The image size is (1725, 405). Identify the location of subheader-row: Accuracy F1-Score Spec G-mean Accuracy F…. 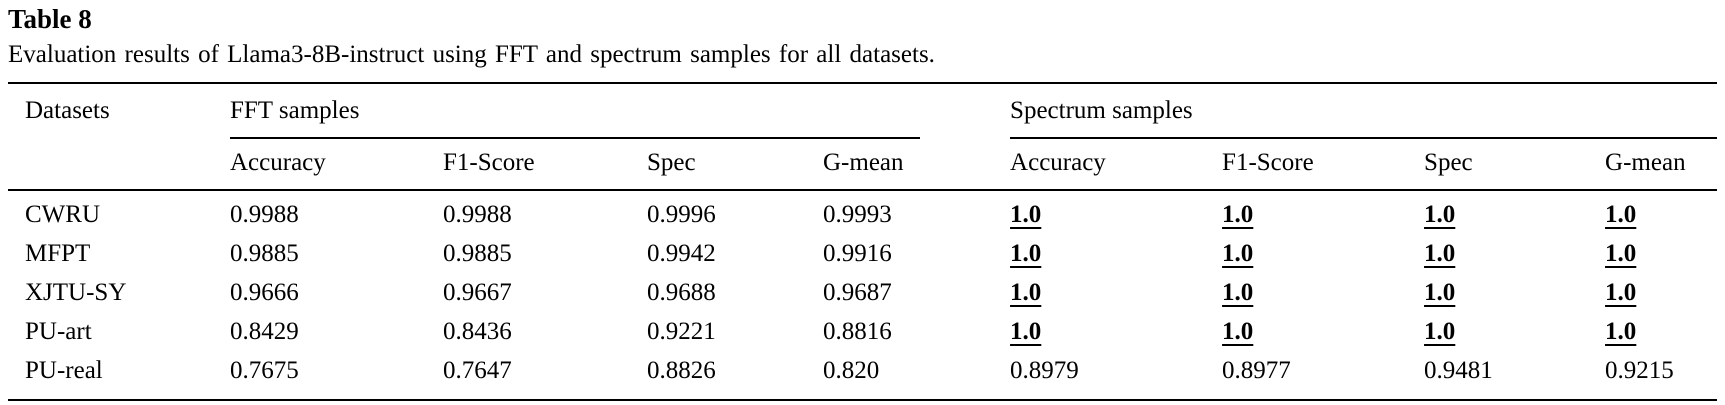
(863, 165).